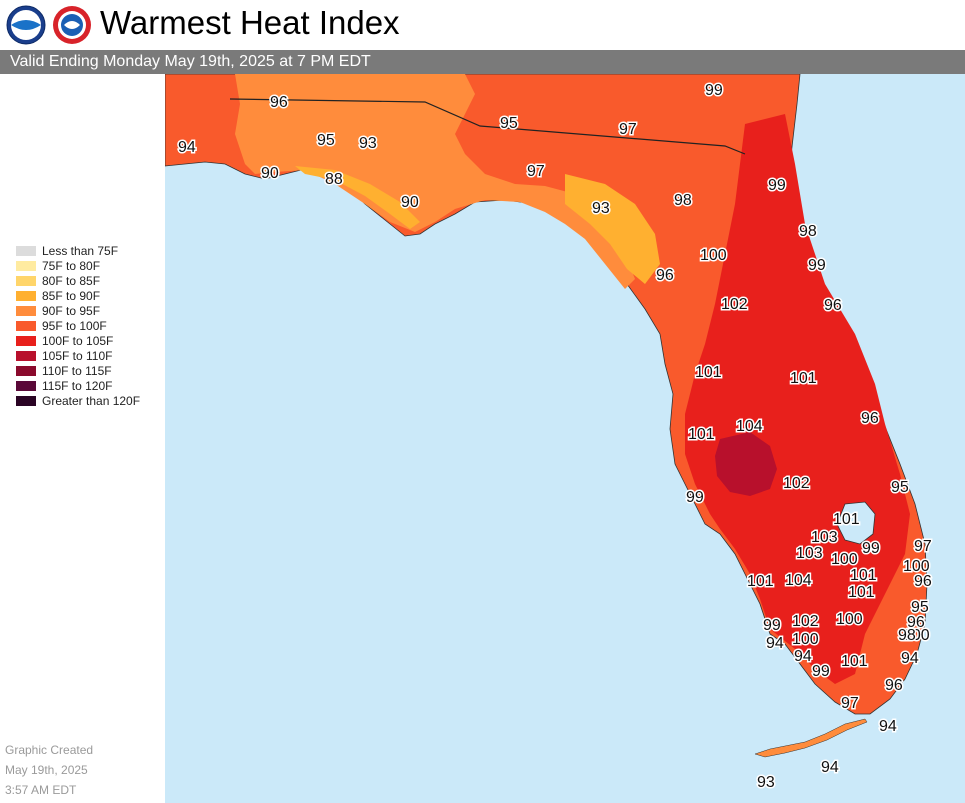  Describe the element at coordinates (250, 22) in the screenshot. I see `page-title: Warmest Heat Index` at that location.